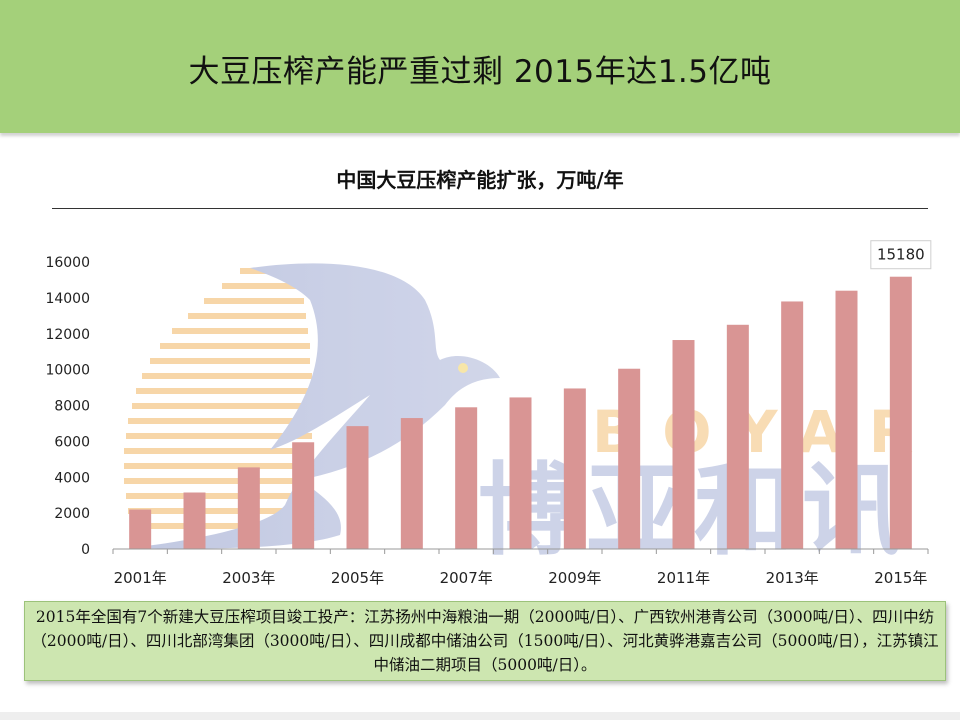  What do you see at coordinates (222, 398) in the screenshot?
I see `watermark-stripes` at bounding box center [222, 398].